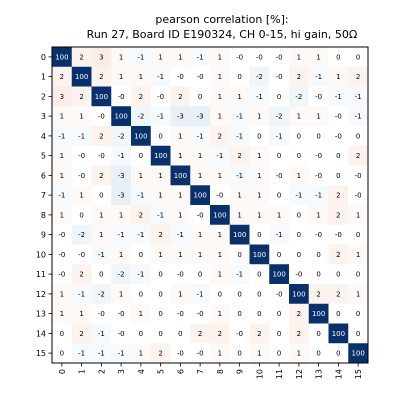  Describe the element at coordinates (62, 97) in the screenshot. I see `cell-value-label: 3` at that location.